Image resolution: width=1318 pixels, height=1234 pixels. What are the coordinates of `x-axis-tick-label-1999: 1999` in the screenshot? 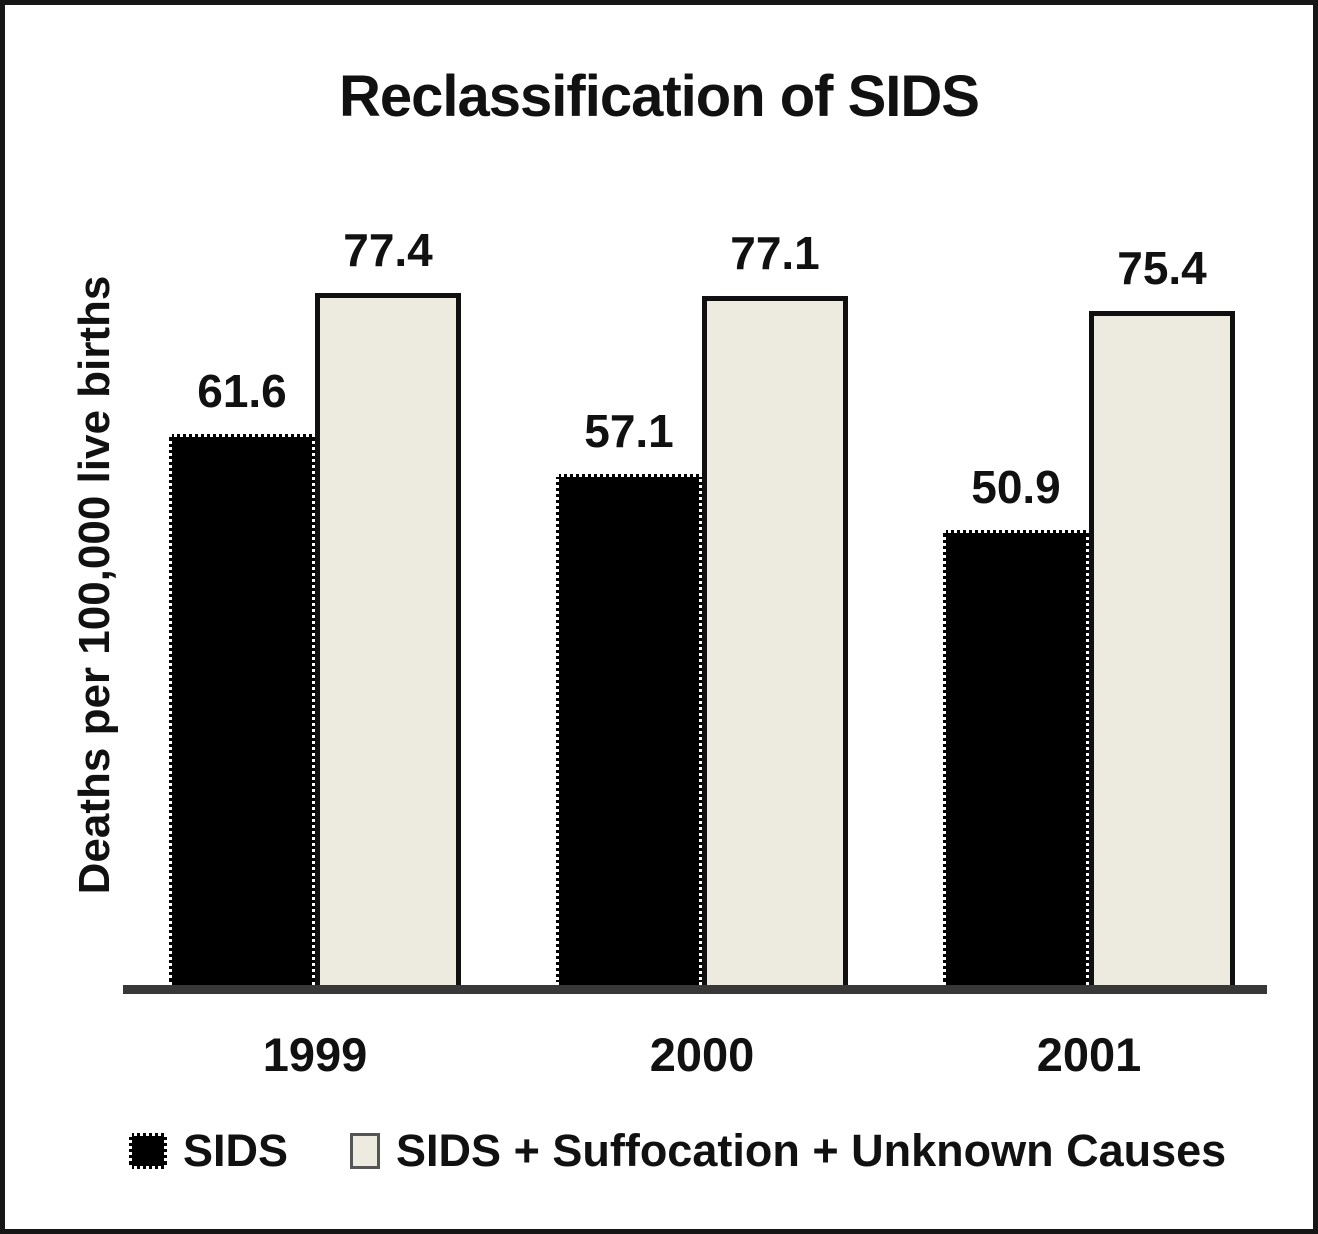 It's located at (315, 1054).